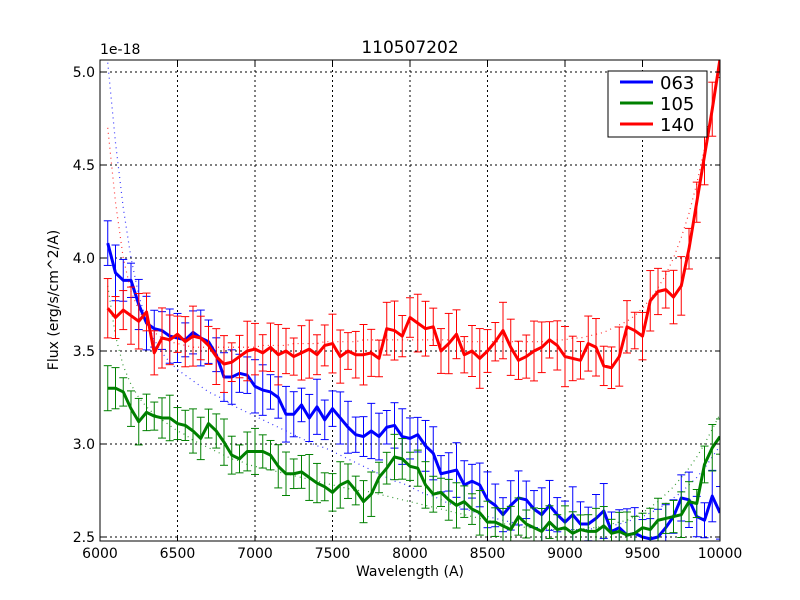  Describe the element at coordinates (100, 554) in the screenshot. I see `x-tick-label: 6000` at that location.